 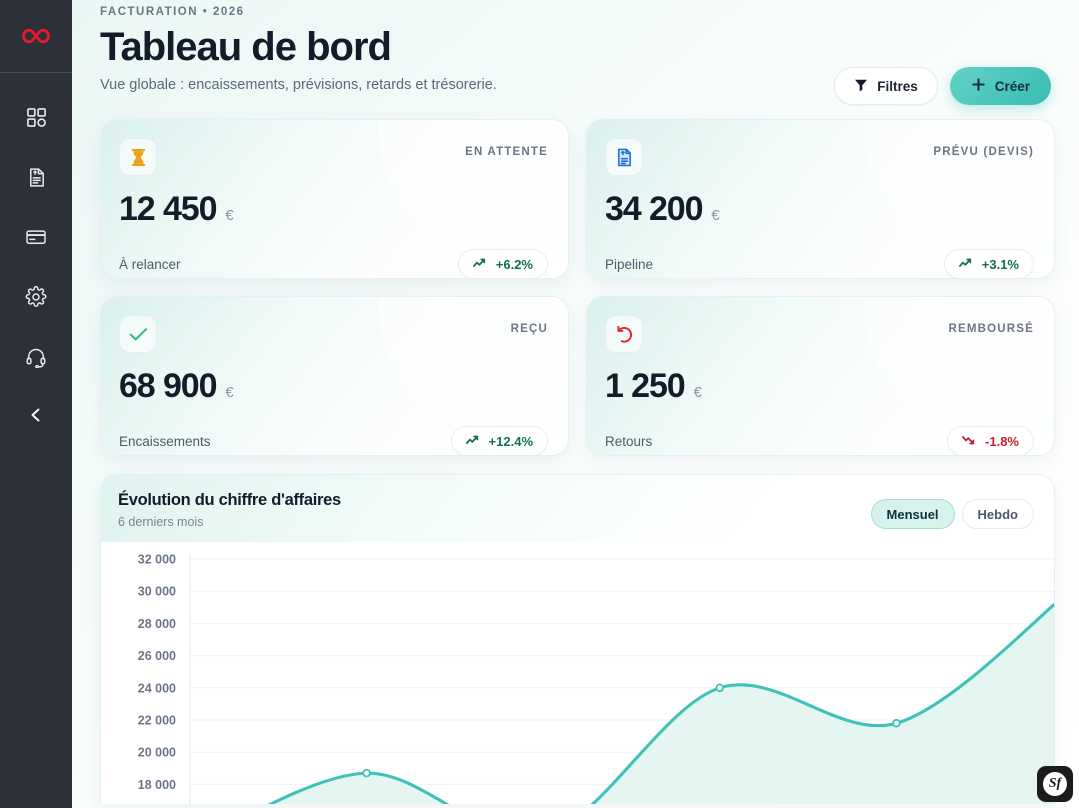 I want to click on kpi-trend-badge: +12.4%, so click(x=499, y=440).